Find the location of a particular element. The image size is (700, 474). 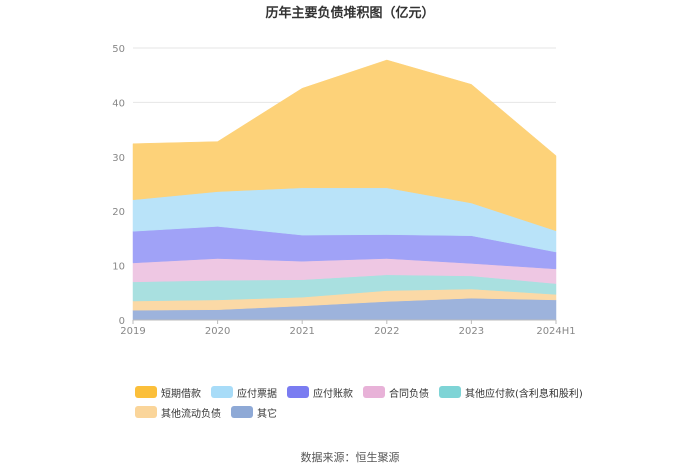

legend-item: 其他流动负债 is located at coordinates (178, 413).